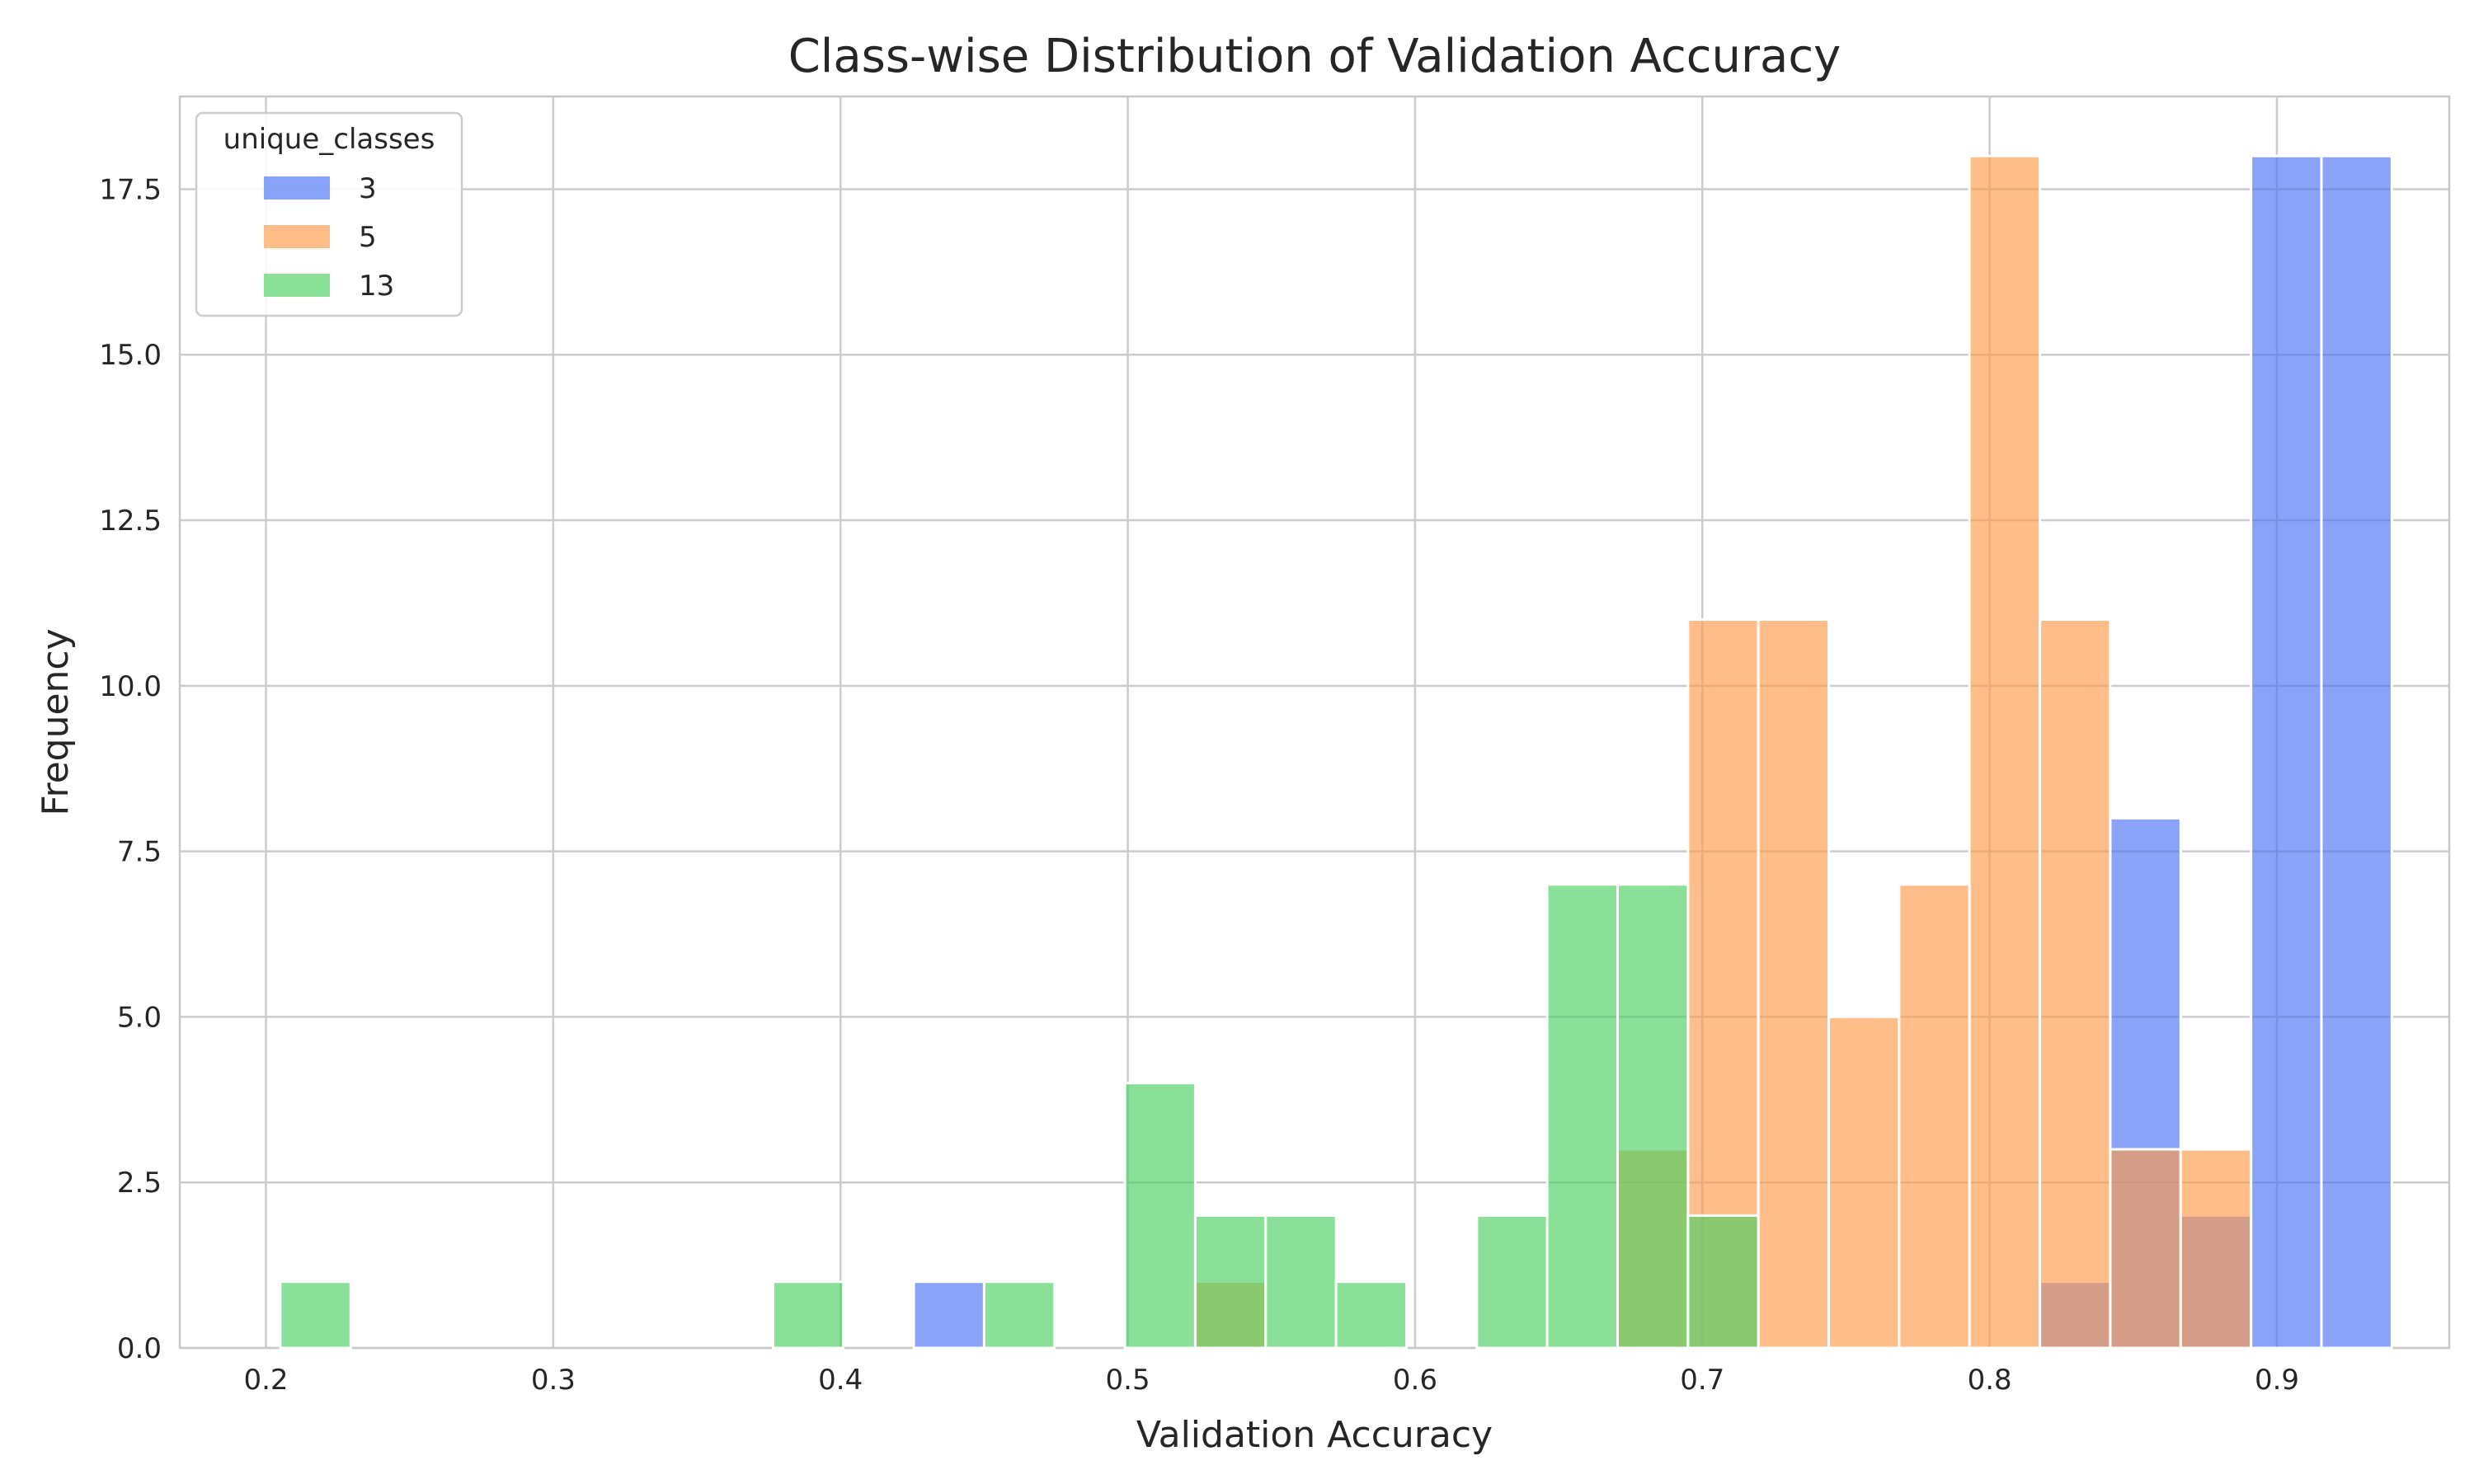  I want to click on x-tick-label: 0.5, so click(1128, 1380).